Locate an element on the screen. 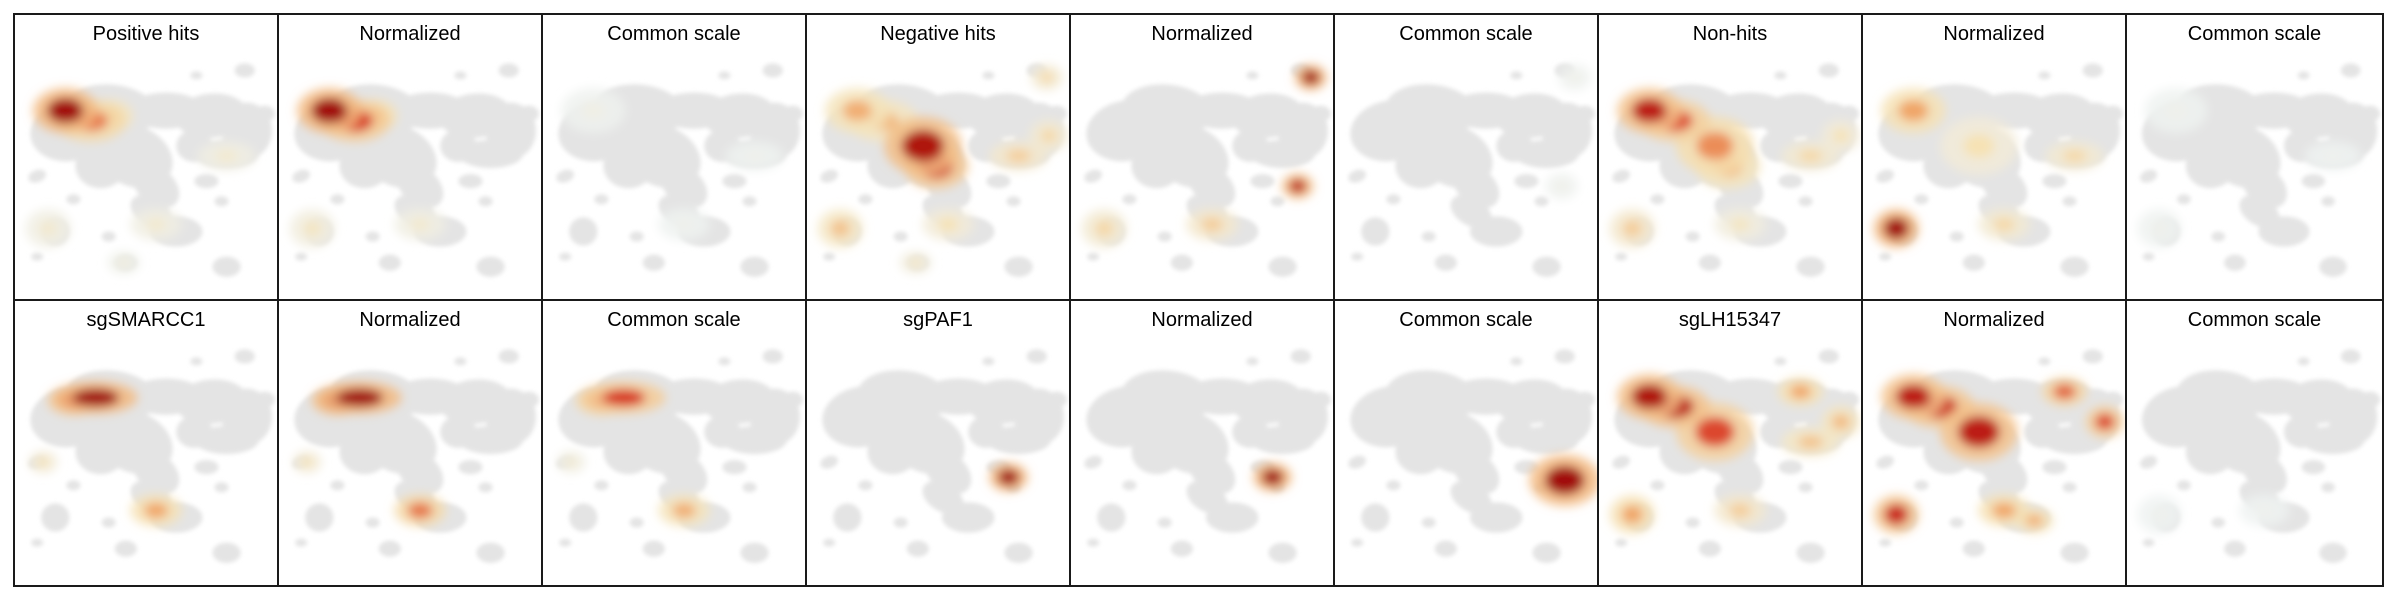 The height and width of the screenshot is (600, 2400). panel-title: Positive hits is located at coordinates (146, 34).